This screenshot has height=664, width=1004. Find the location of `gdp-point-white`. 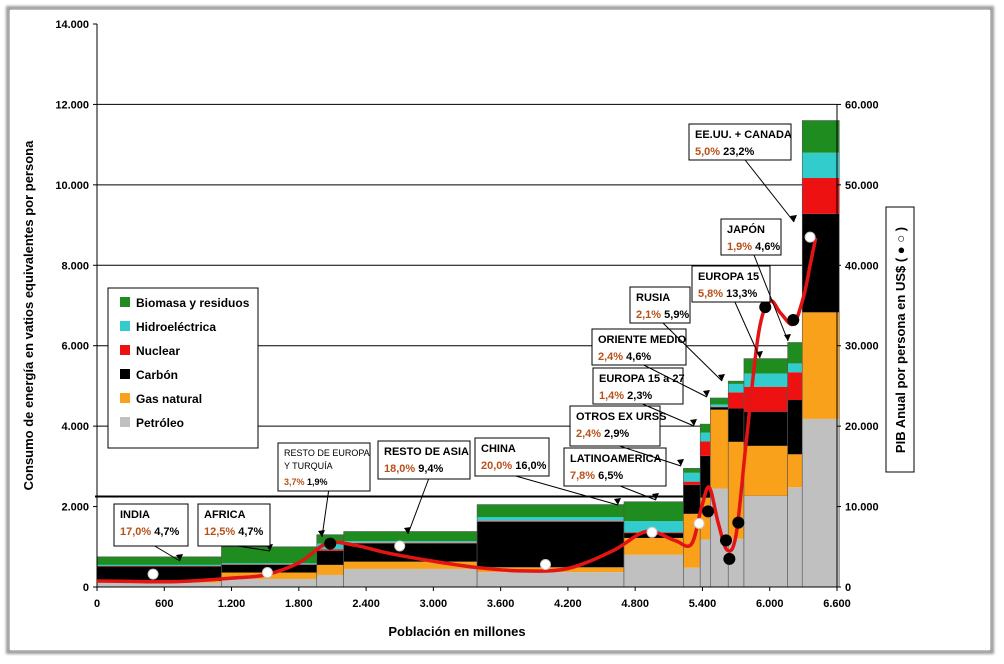

gdp-point-white is located at coordinates (400, 546).